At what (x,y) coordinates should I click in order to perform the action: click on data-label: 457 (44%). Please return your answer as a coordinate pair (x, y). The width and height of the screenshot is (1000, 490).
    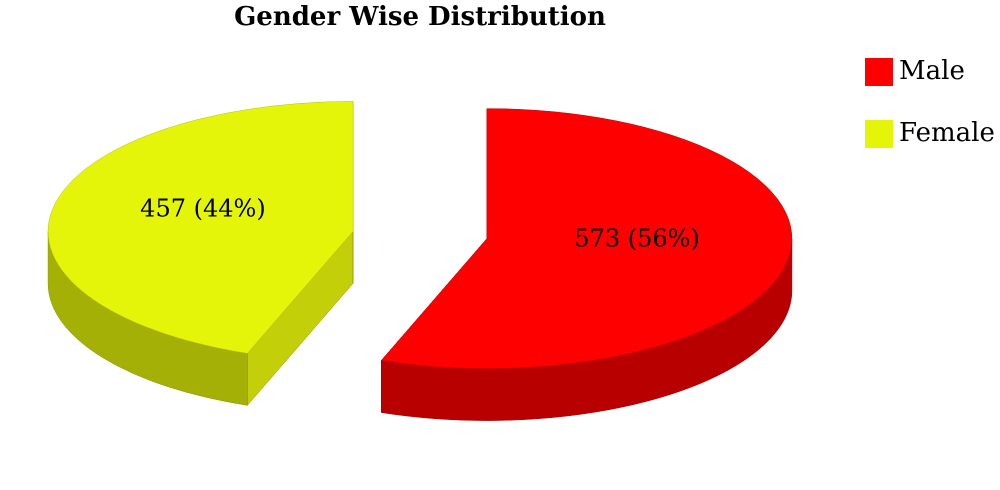
    Looking at the image, I should click on (203, 208).